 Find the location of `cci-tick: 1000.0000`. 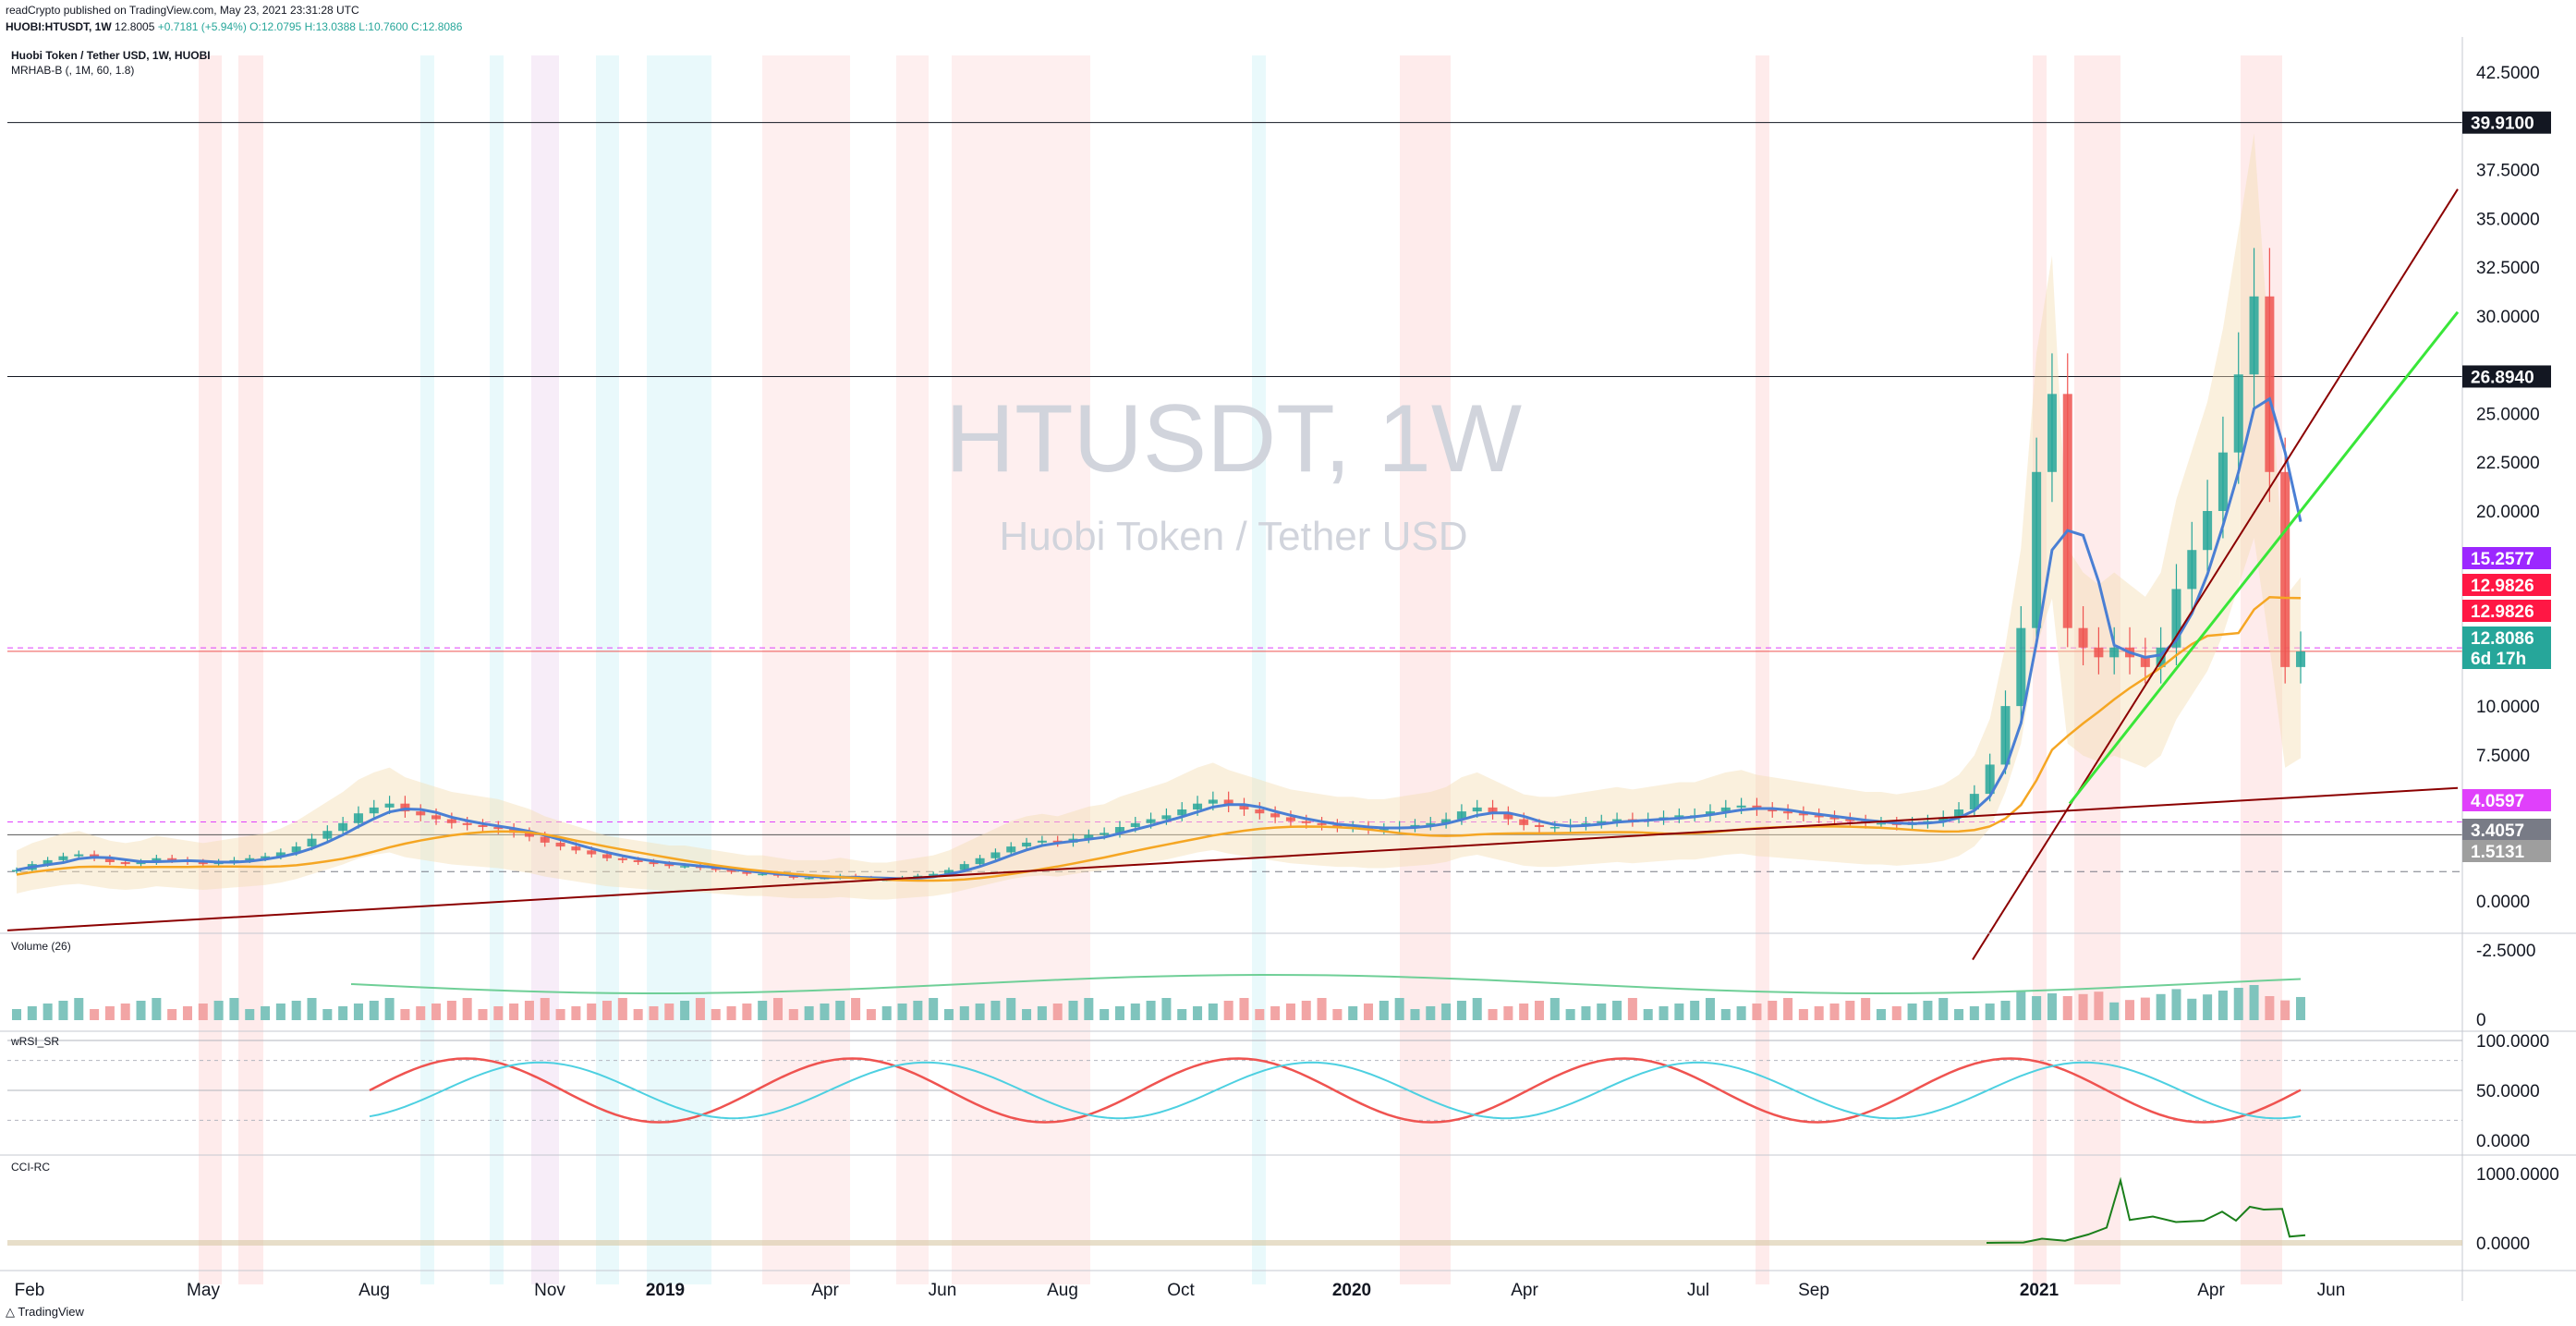

cci-tick: 1000.0000 is located at coordinates (2517, 1175).